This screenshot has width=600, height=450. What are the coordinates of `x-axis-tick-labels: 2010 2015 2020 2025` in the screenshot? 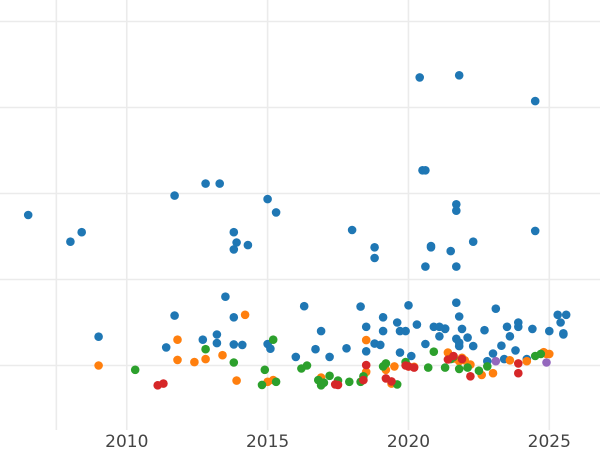 It's located at (338, 441).